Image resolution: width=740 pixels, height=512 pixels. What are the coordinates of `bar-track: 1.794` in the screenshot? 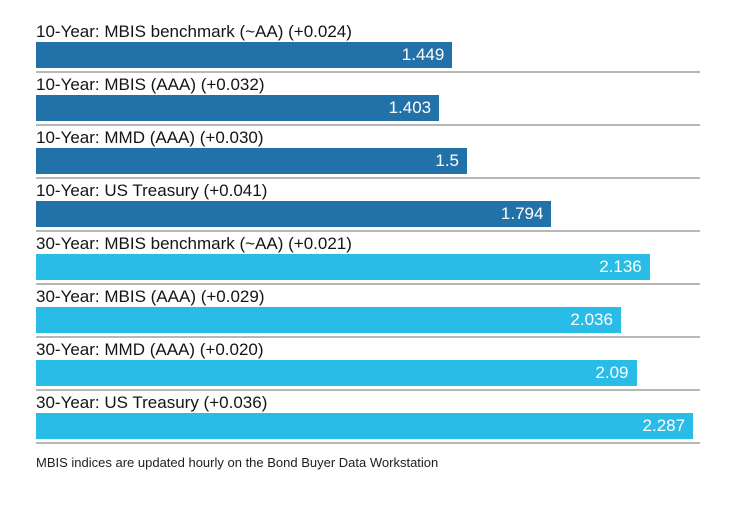 It's located at (368, 214).